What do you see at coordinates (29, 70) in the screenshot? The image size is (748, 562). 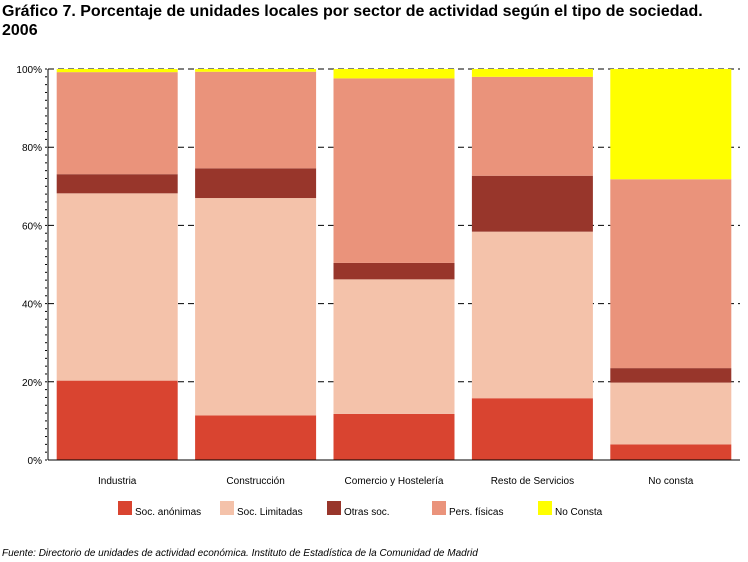 I see `y-tick-label: 100%` at bounding box center [29, 70].